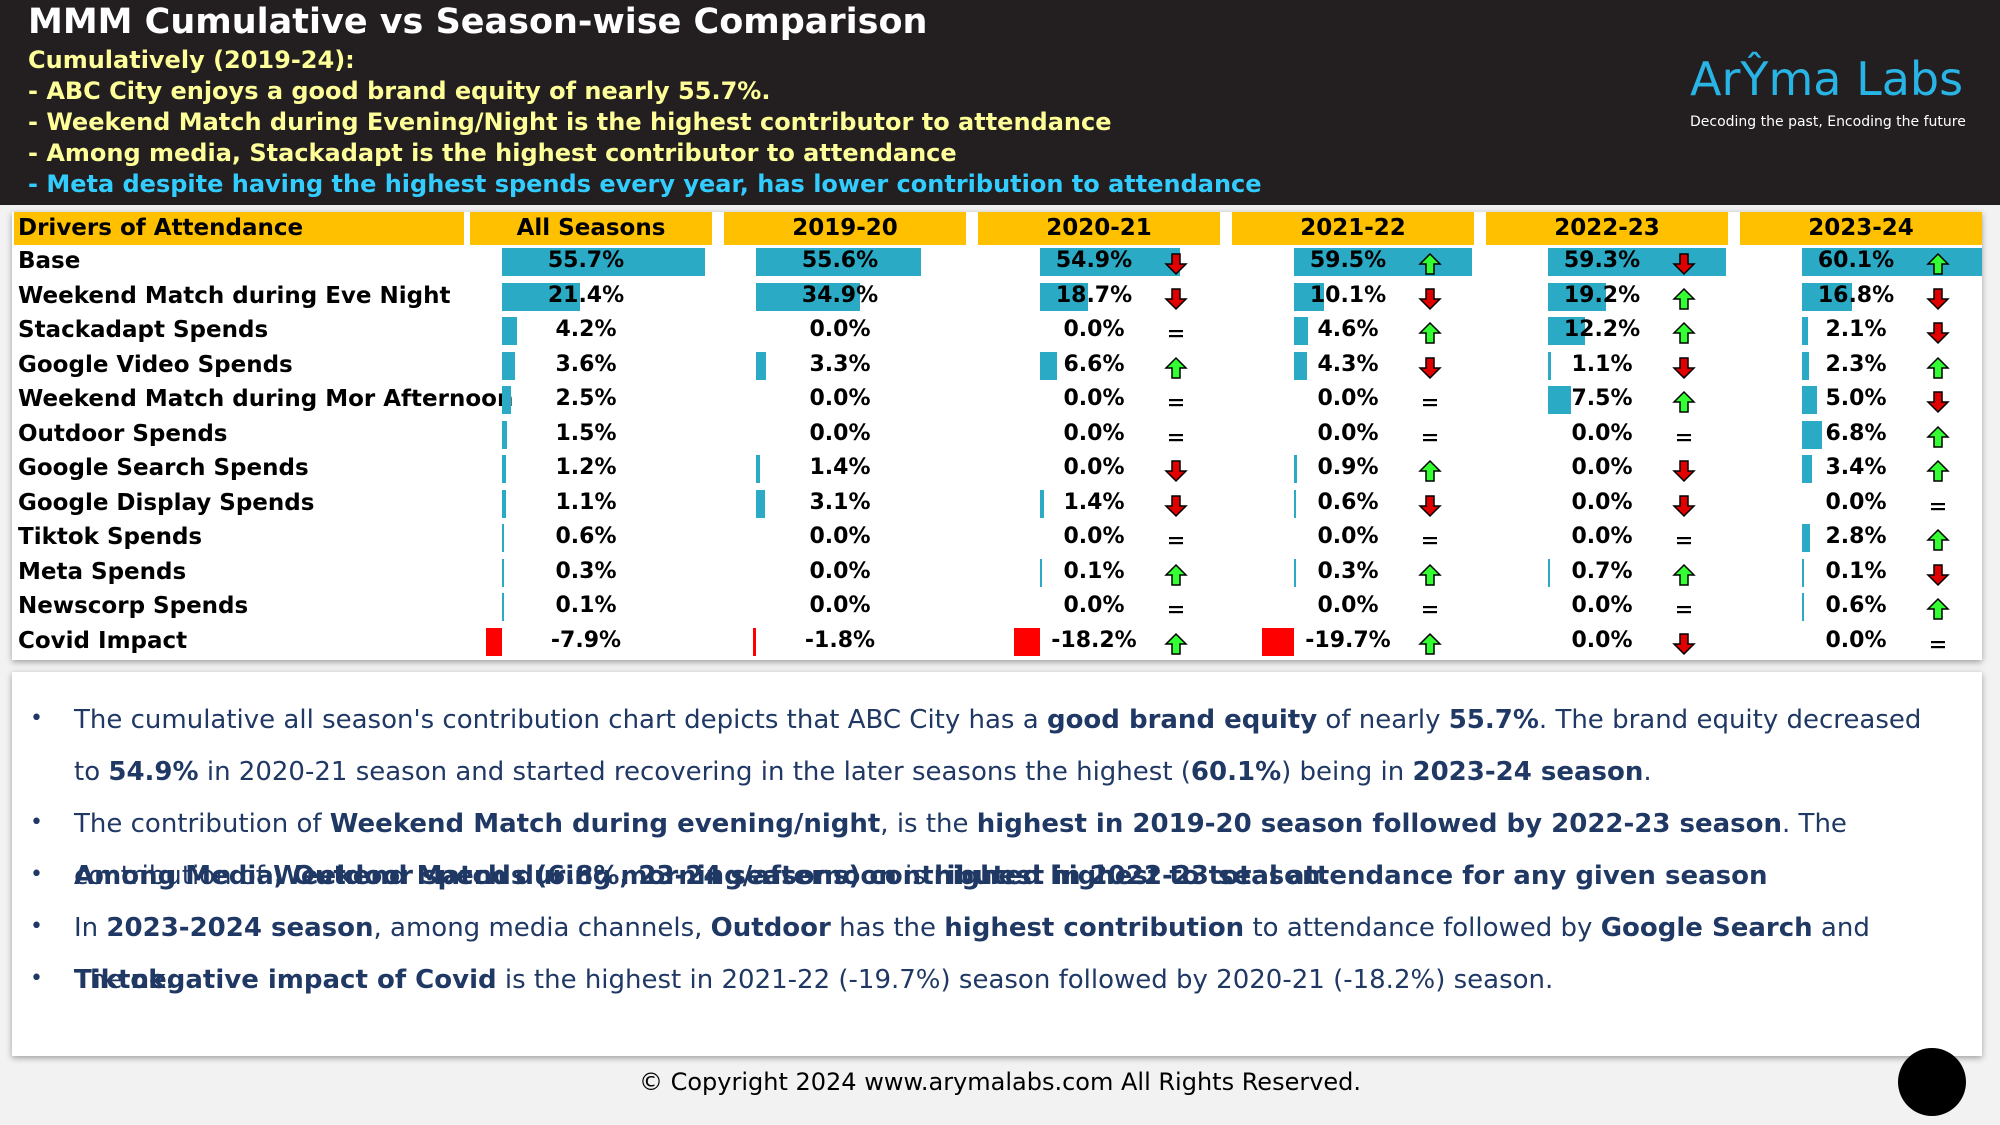 This screenshot has width=2000, height=1125. I want to click on value-label: -19.7%, so click(1348, 640).